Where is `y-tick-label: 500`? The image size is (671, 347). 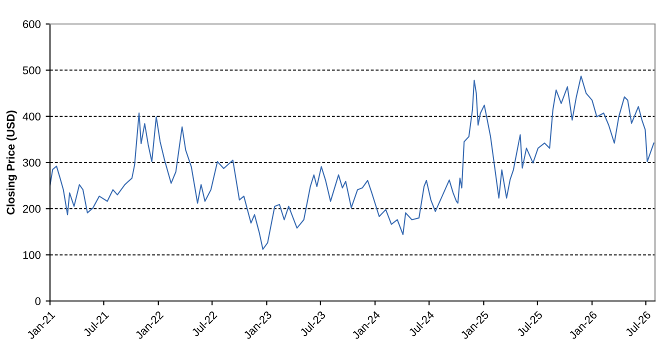
y-tick-label: 500 is located at coordinates (31, 70).